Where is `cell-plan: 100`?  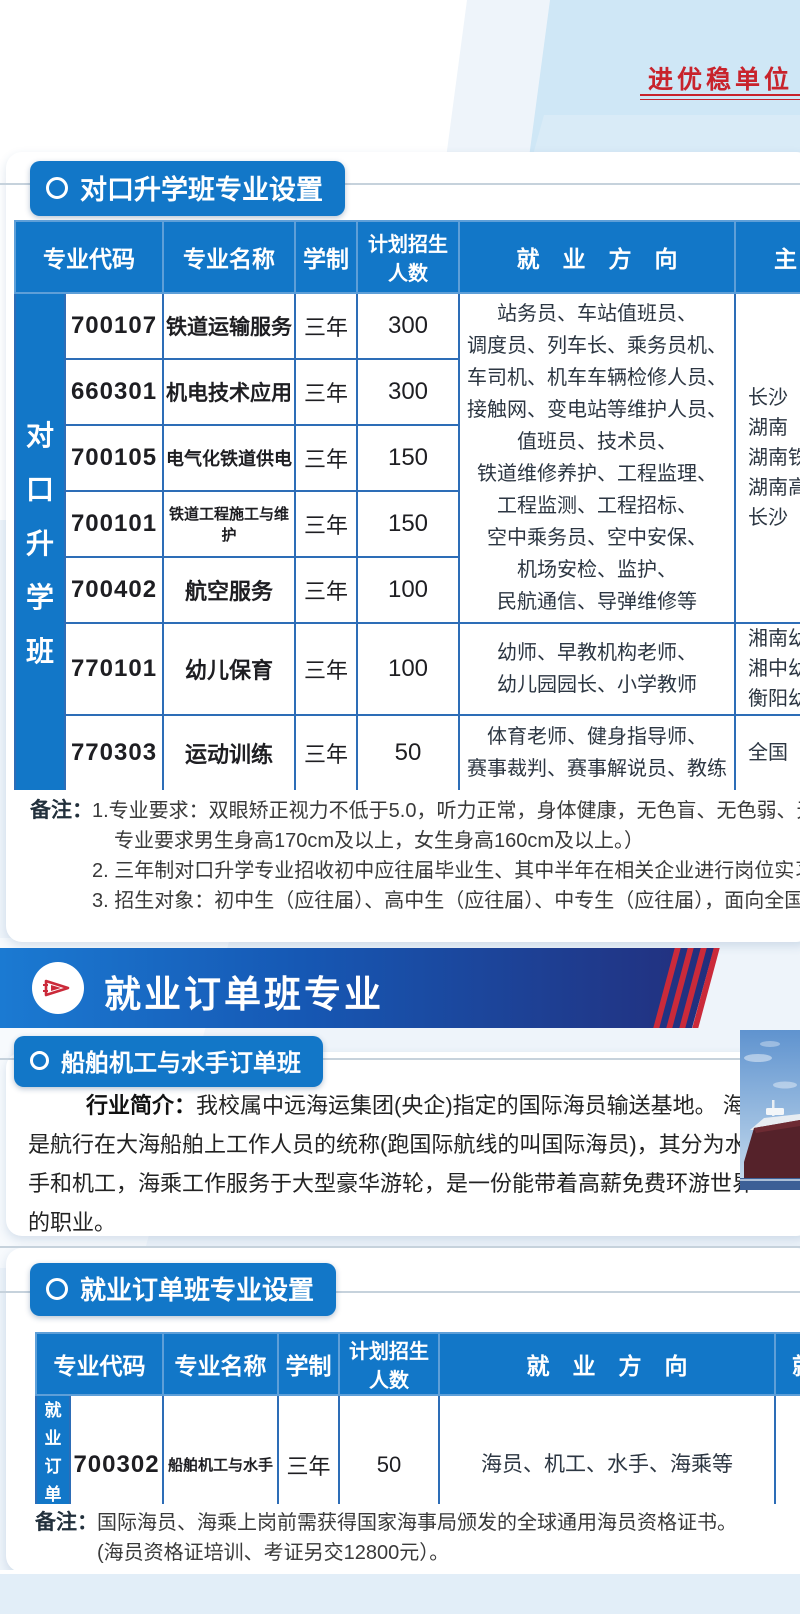
cell-plan: 100 is located at coordinates (408, 669).